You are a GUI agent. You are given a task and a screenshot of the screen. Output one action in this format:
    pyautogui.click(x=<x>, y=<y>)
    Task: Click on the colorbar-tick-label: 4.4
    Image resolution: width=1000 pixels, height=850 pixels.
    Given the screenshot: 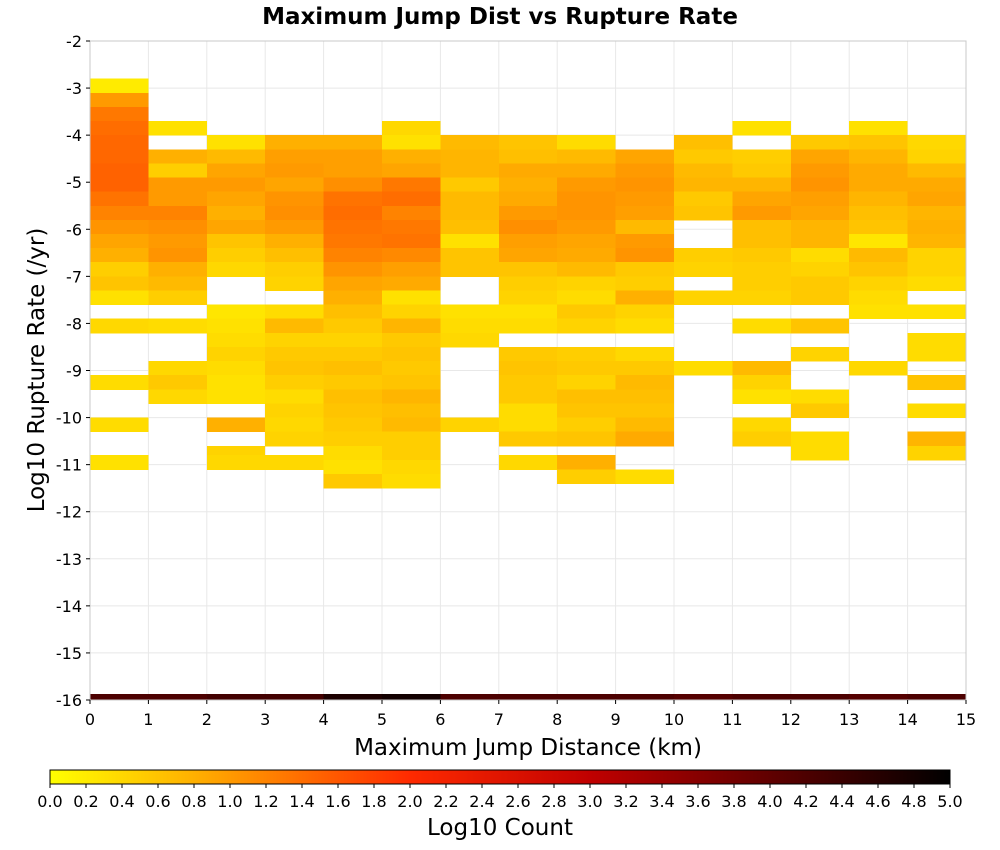 What is the action you would take?
    pyautogui.click(x=841, y=801)
    